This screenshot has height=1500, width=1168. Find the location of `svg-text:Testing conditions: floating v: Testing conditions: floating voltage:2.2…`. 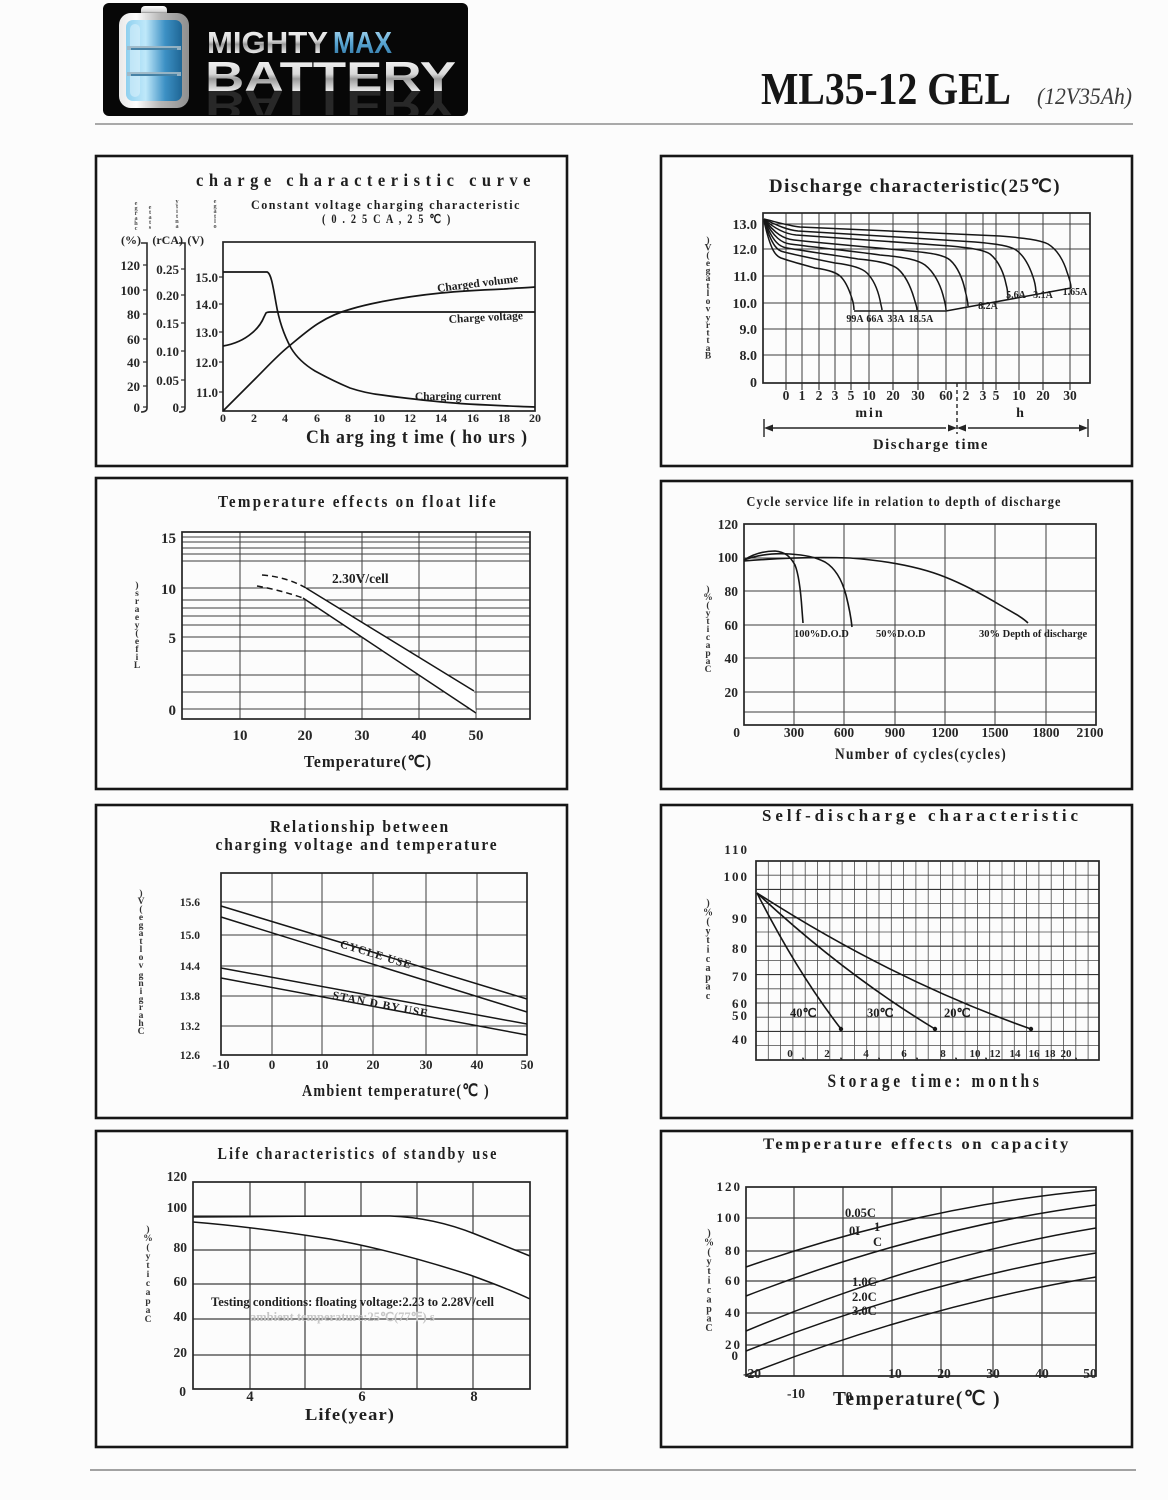

svg-text:Testing conditions: floating v: Testing conditions: floating voltage:2.2… is located at coordinates (353, 1302).